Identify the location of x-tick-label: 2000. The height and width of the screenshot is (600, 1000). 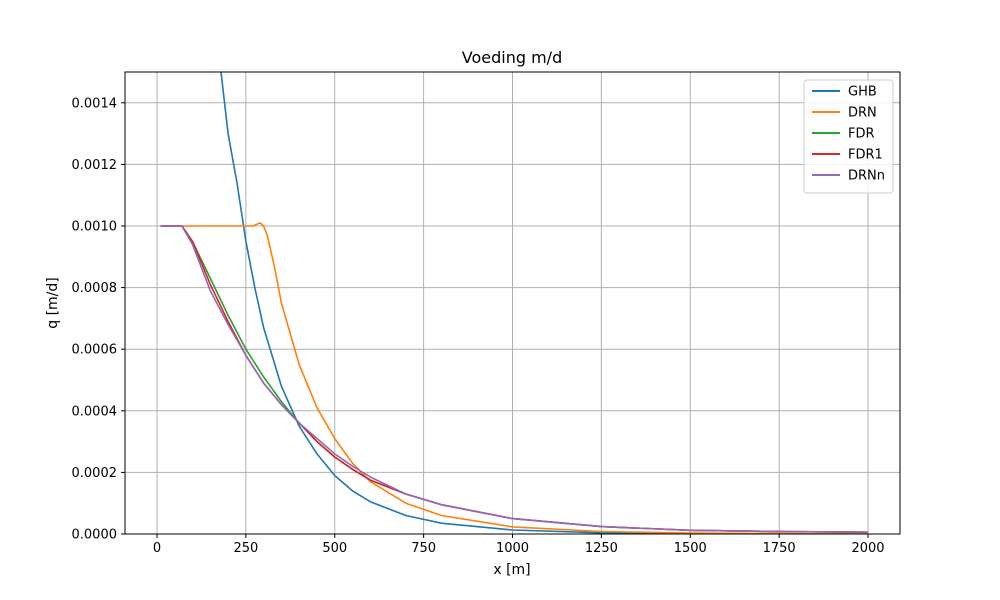
(867, 548).